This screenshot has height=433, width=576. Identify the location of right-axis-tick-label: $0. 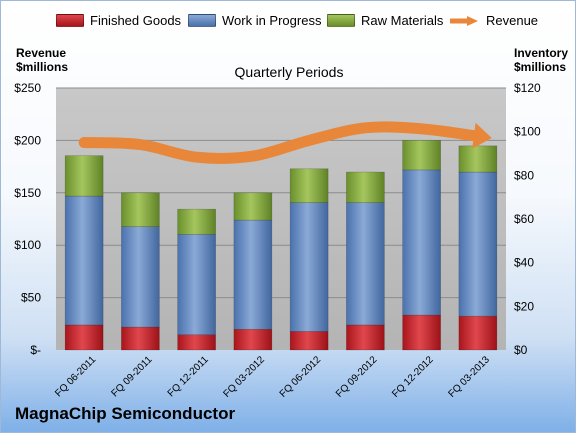
(521, 350).